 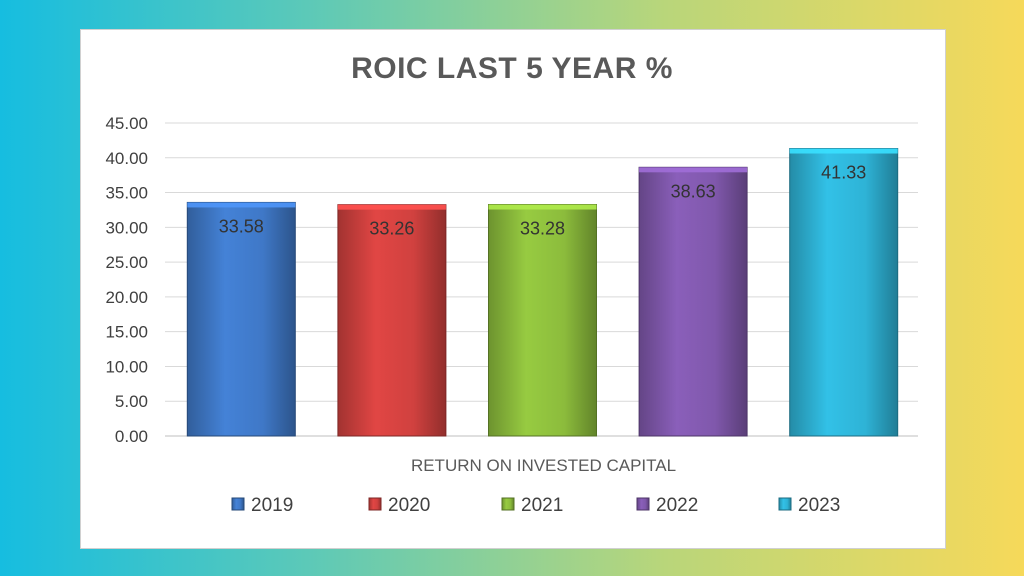 I want to click on bar-top-2023, so click(x=843, y=151).